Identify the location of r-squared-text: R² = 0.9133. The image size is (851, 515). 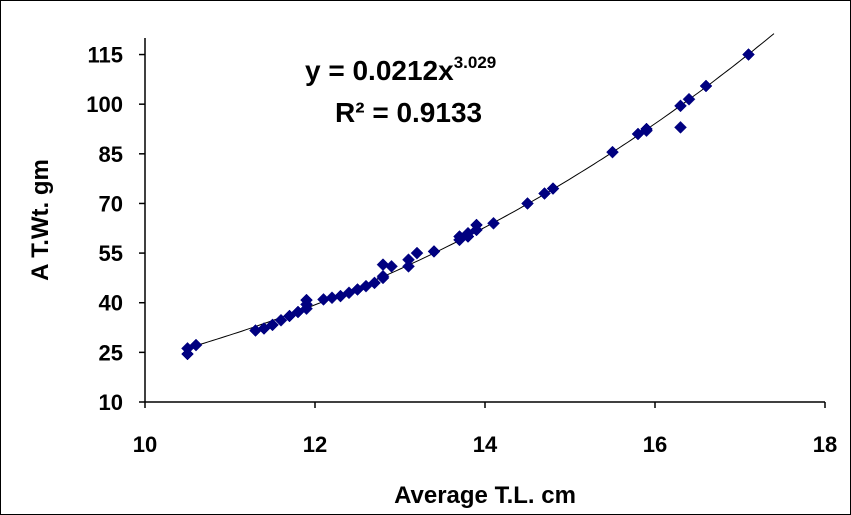
(408, 112).